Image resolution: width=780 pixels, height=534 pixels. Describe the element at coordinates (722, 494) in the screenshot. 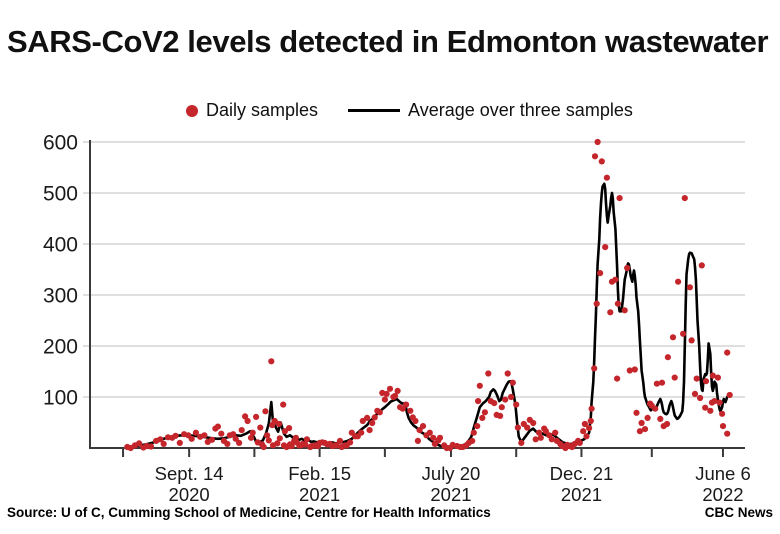

I see `x-axis-tick-year-label: 2022` at that location.